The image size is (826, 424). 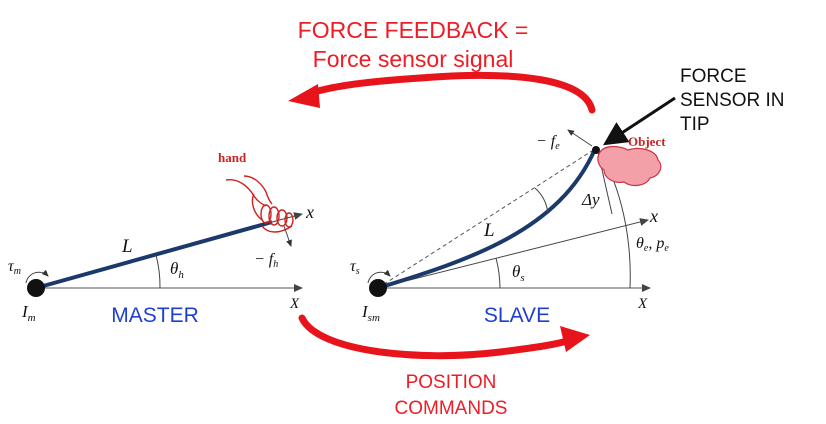 I want to click on slave-inertia: Ism, so click(x=370, y=313).